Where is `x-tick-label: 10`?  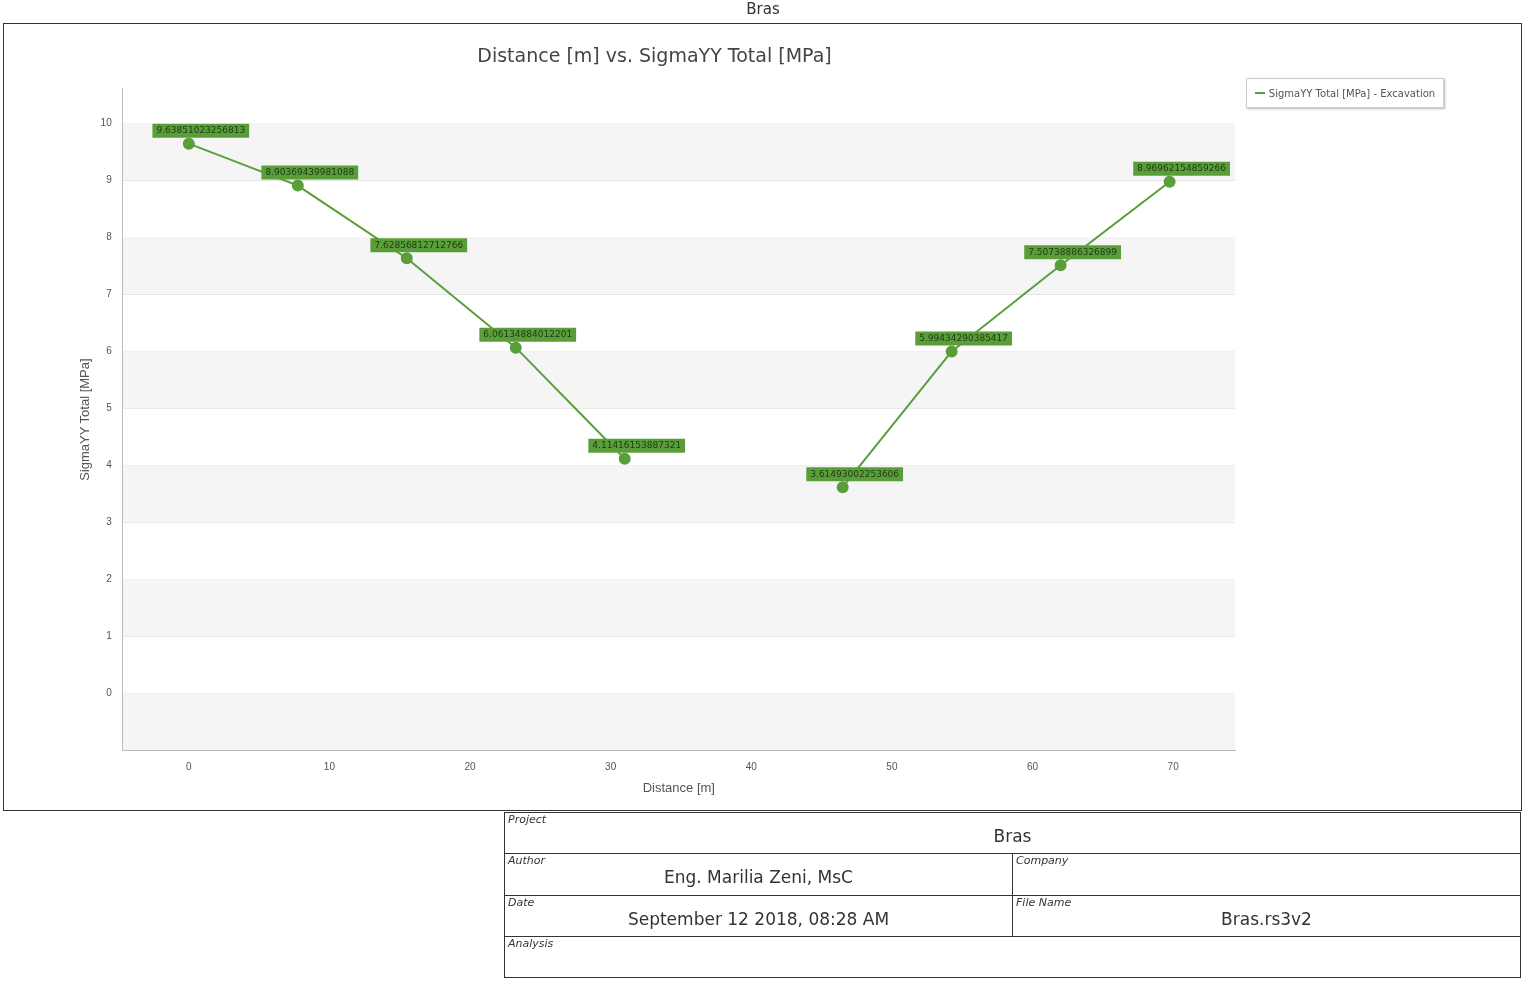 x-tick-label: 10 is located at coordinates (329, 767).